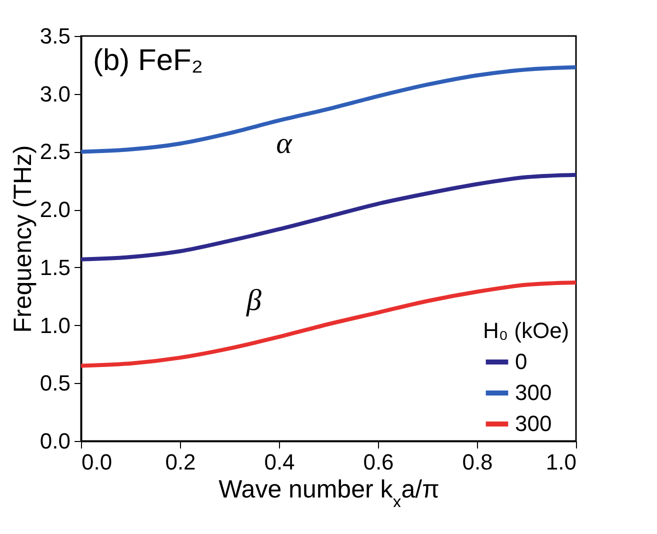 Image resolution: width=657 pixels, height=534 pixels. I want to click on x-tick-label: 0.4, so click(279, 462).